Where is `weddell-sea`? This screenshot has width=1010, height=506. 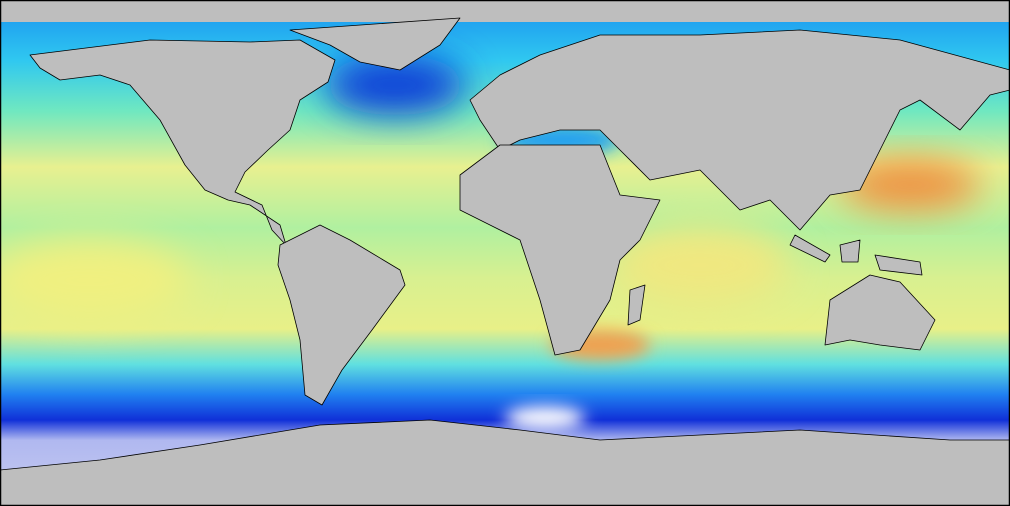
weddell-sea is located at coordinates (545, 418).